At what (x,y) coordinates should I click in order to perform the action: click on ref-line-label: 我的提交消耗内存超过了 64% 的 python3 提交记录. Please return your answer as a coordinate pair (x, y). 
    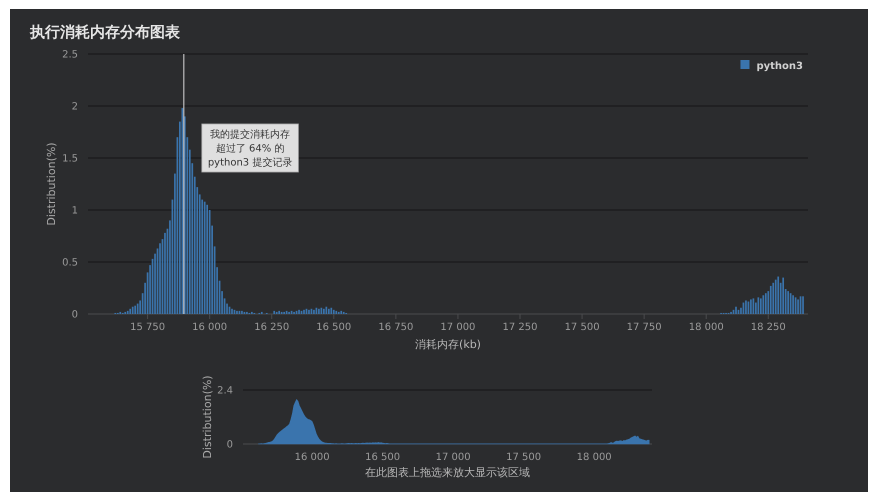
    Looking at the image, I should click on (250, 148).